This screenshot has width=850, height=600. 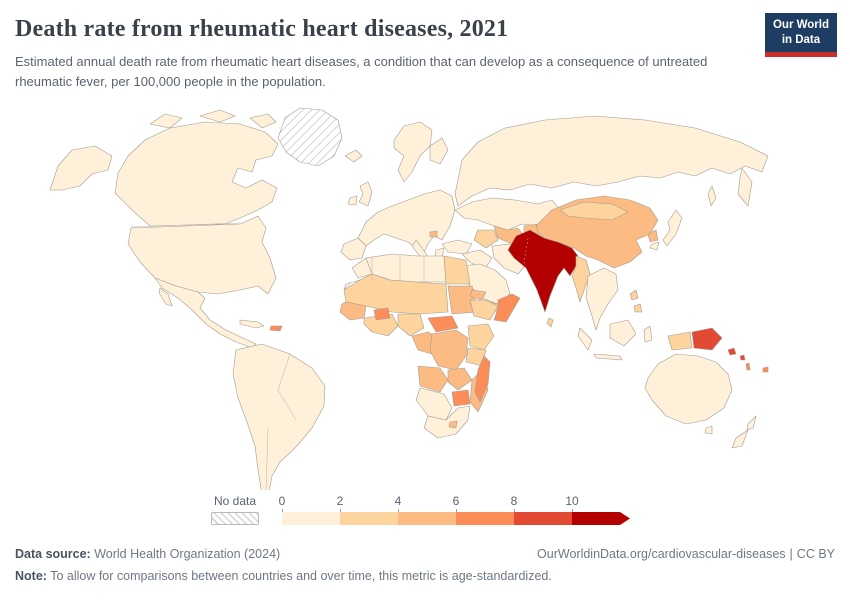 What do you see at coordinates (447, 422) in the screenshot?
I see `region-south-africa` at bounding box center [447, 422].